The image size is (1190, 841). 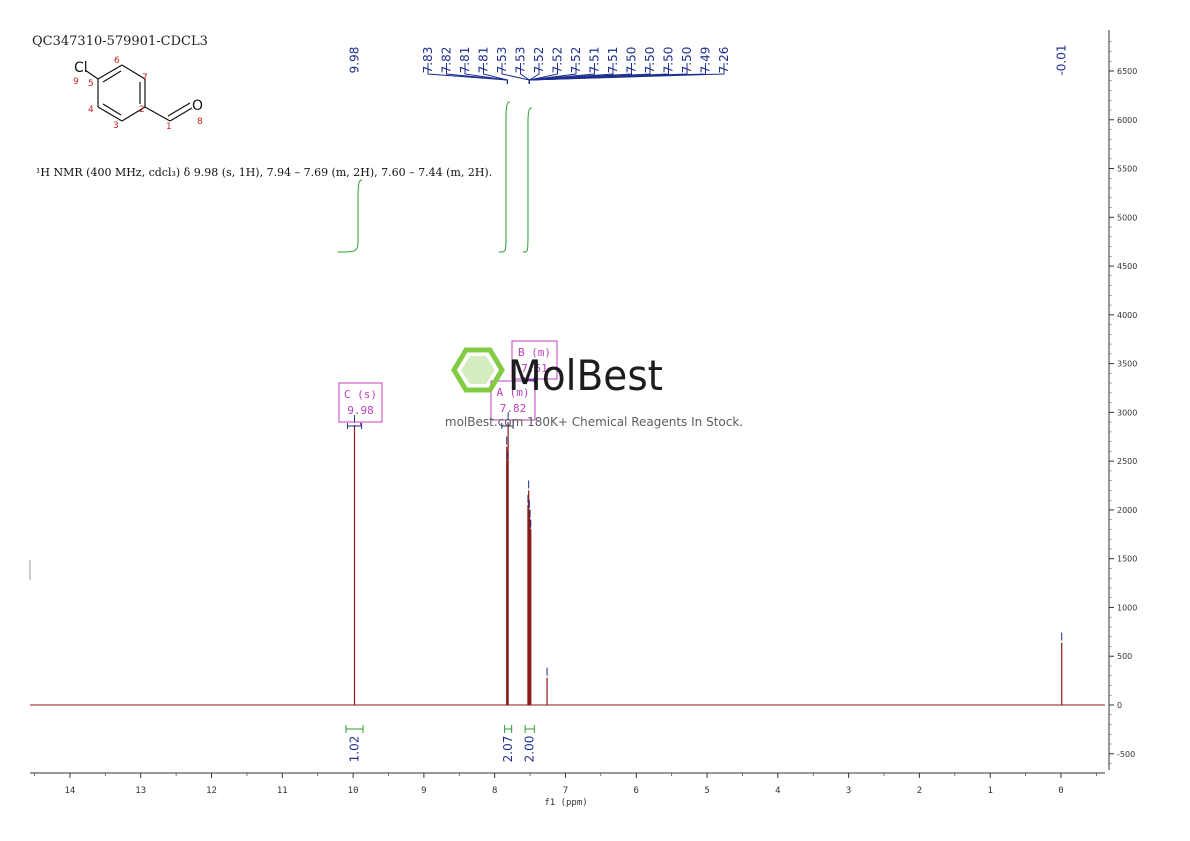 I want to click on multiplet-label: B (m), so click(x=534, y=352).